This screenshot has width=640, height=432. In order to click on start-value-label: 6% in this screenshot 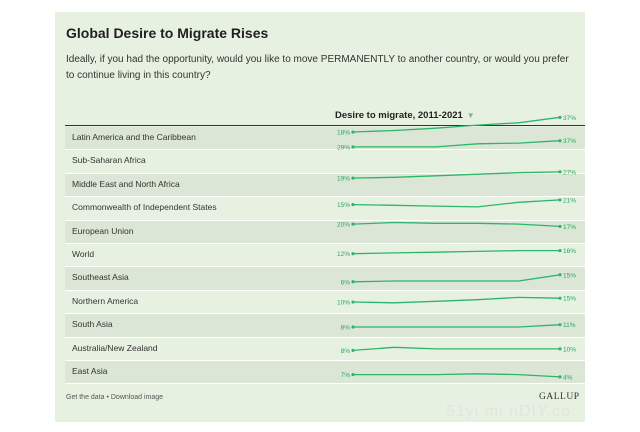, I will do `click(346, 282)`.